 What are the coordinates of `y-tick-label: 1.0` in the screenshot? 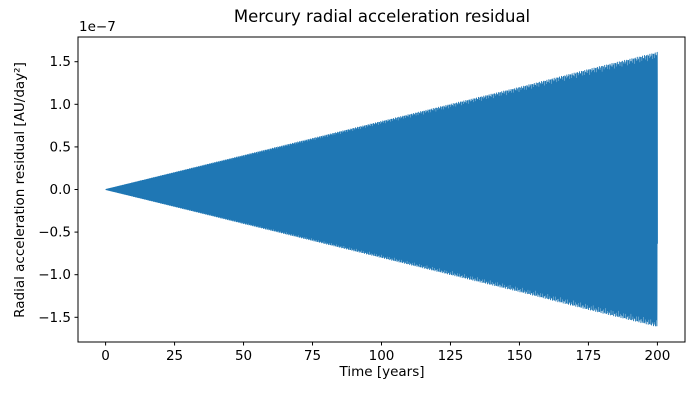 It's located at (60, 105).